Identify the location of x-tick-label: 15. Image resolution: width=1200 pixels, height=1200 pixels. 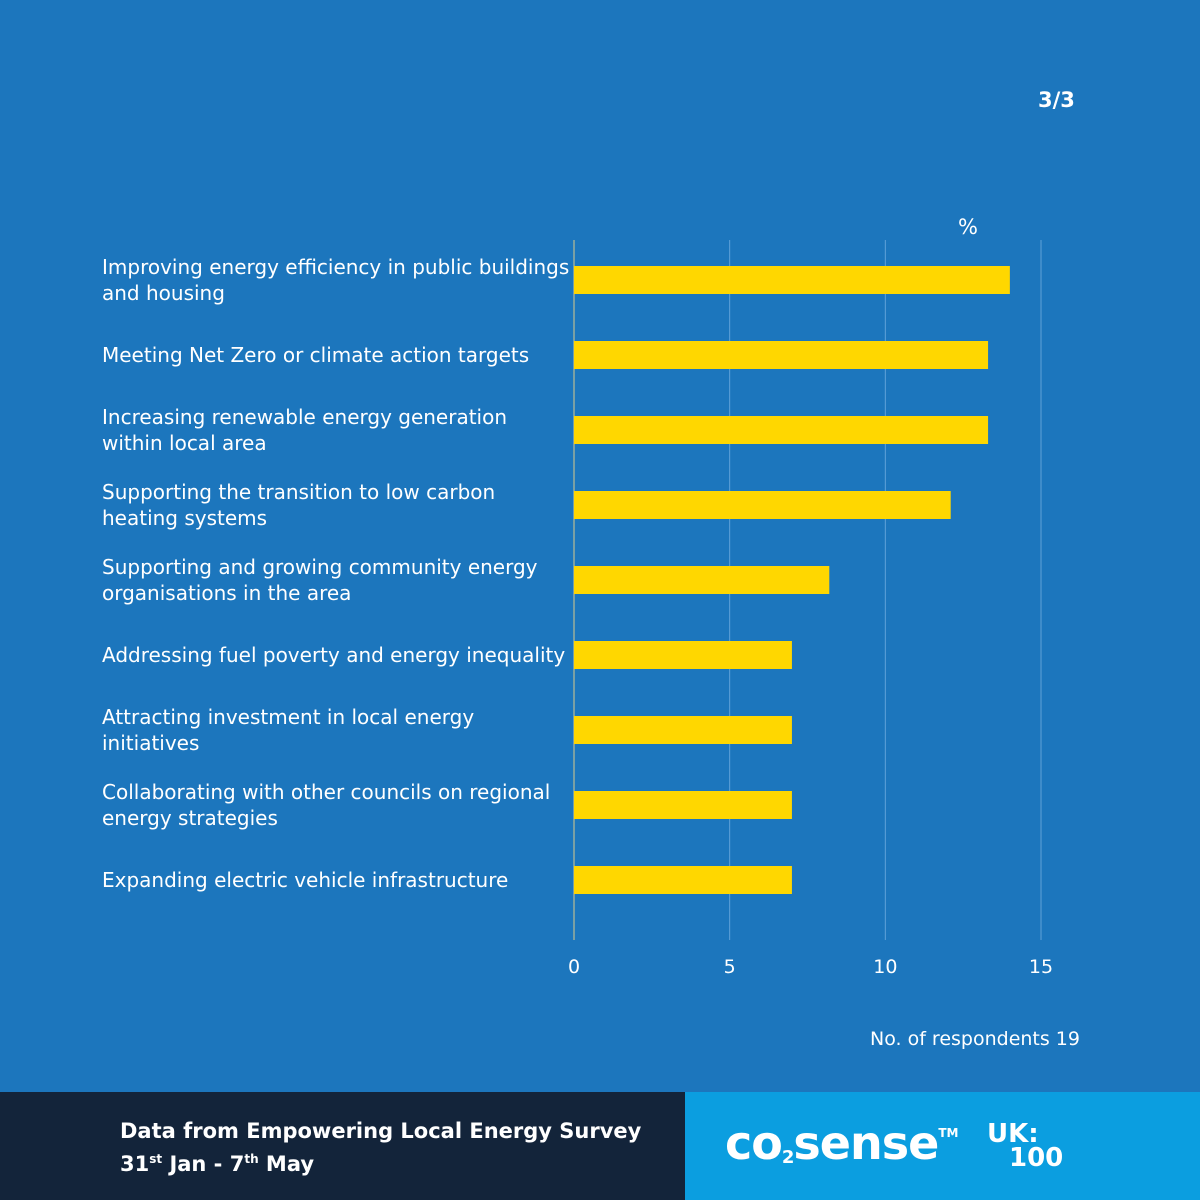
(1041, 967).